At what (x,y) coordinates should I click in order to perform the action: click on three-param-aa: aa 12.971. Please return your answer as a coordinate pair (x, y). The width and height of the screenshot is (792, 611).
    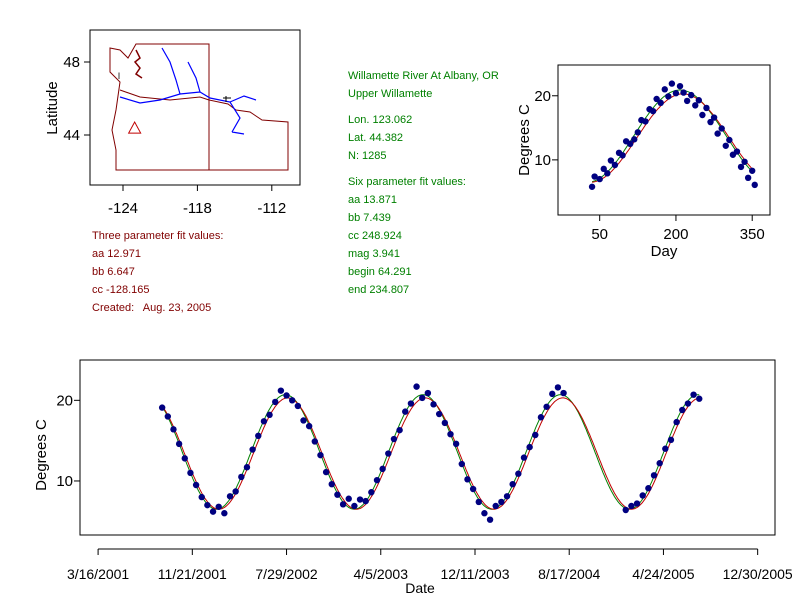
    Looking at the image, I should click on (116, 254).